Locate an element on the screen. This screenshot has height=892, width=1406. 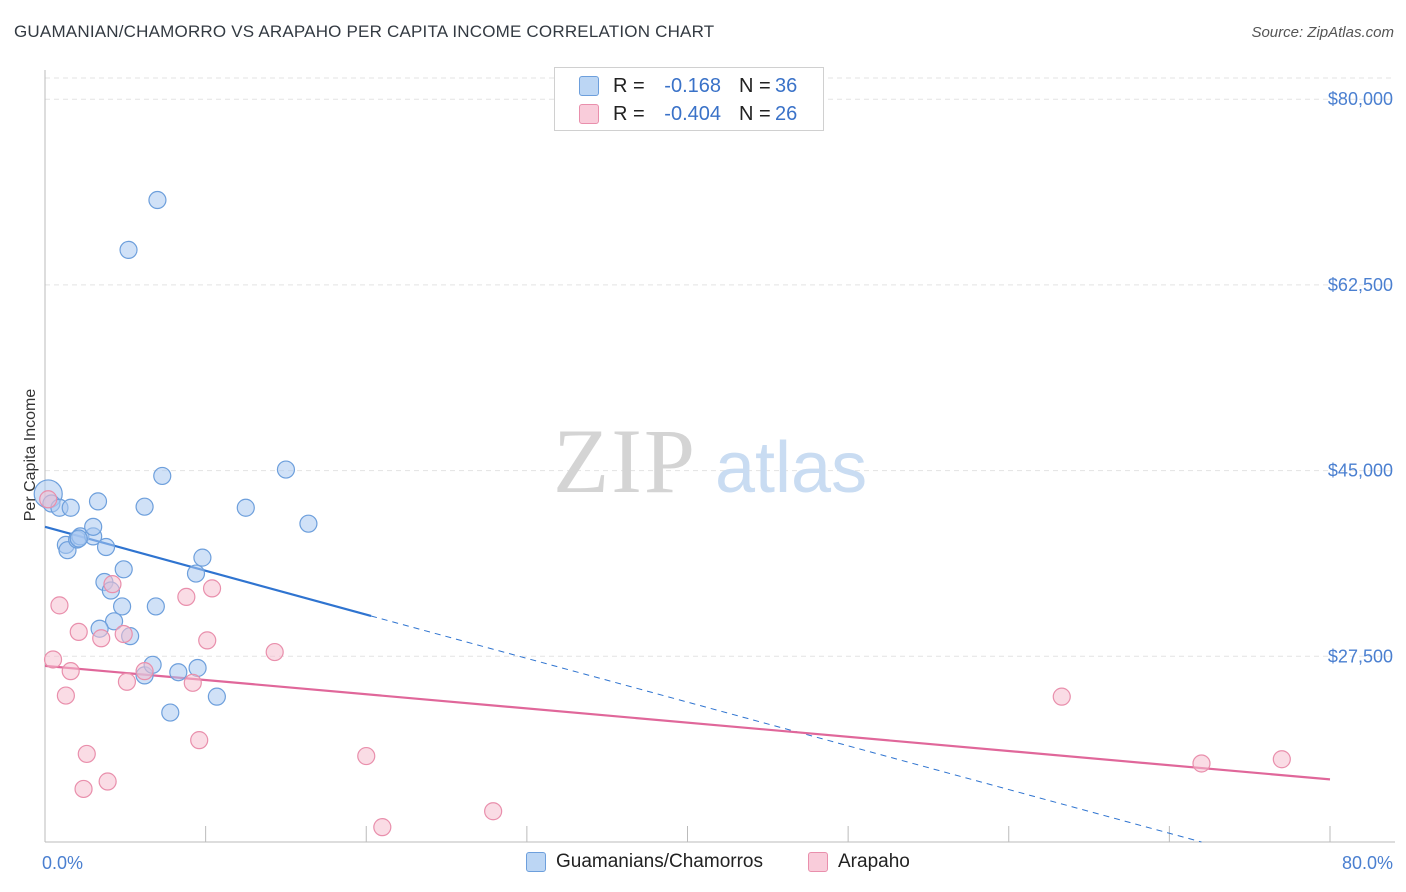
legend-r-value: -0.404 is located at coordinates (692, 113).